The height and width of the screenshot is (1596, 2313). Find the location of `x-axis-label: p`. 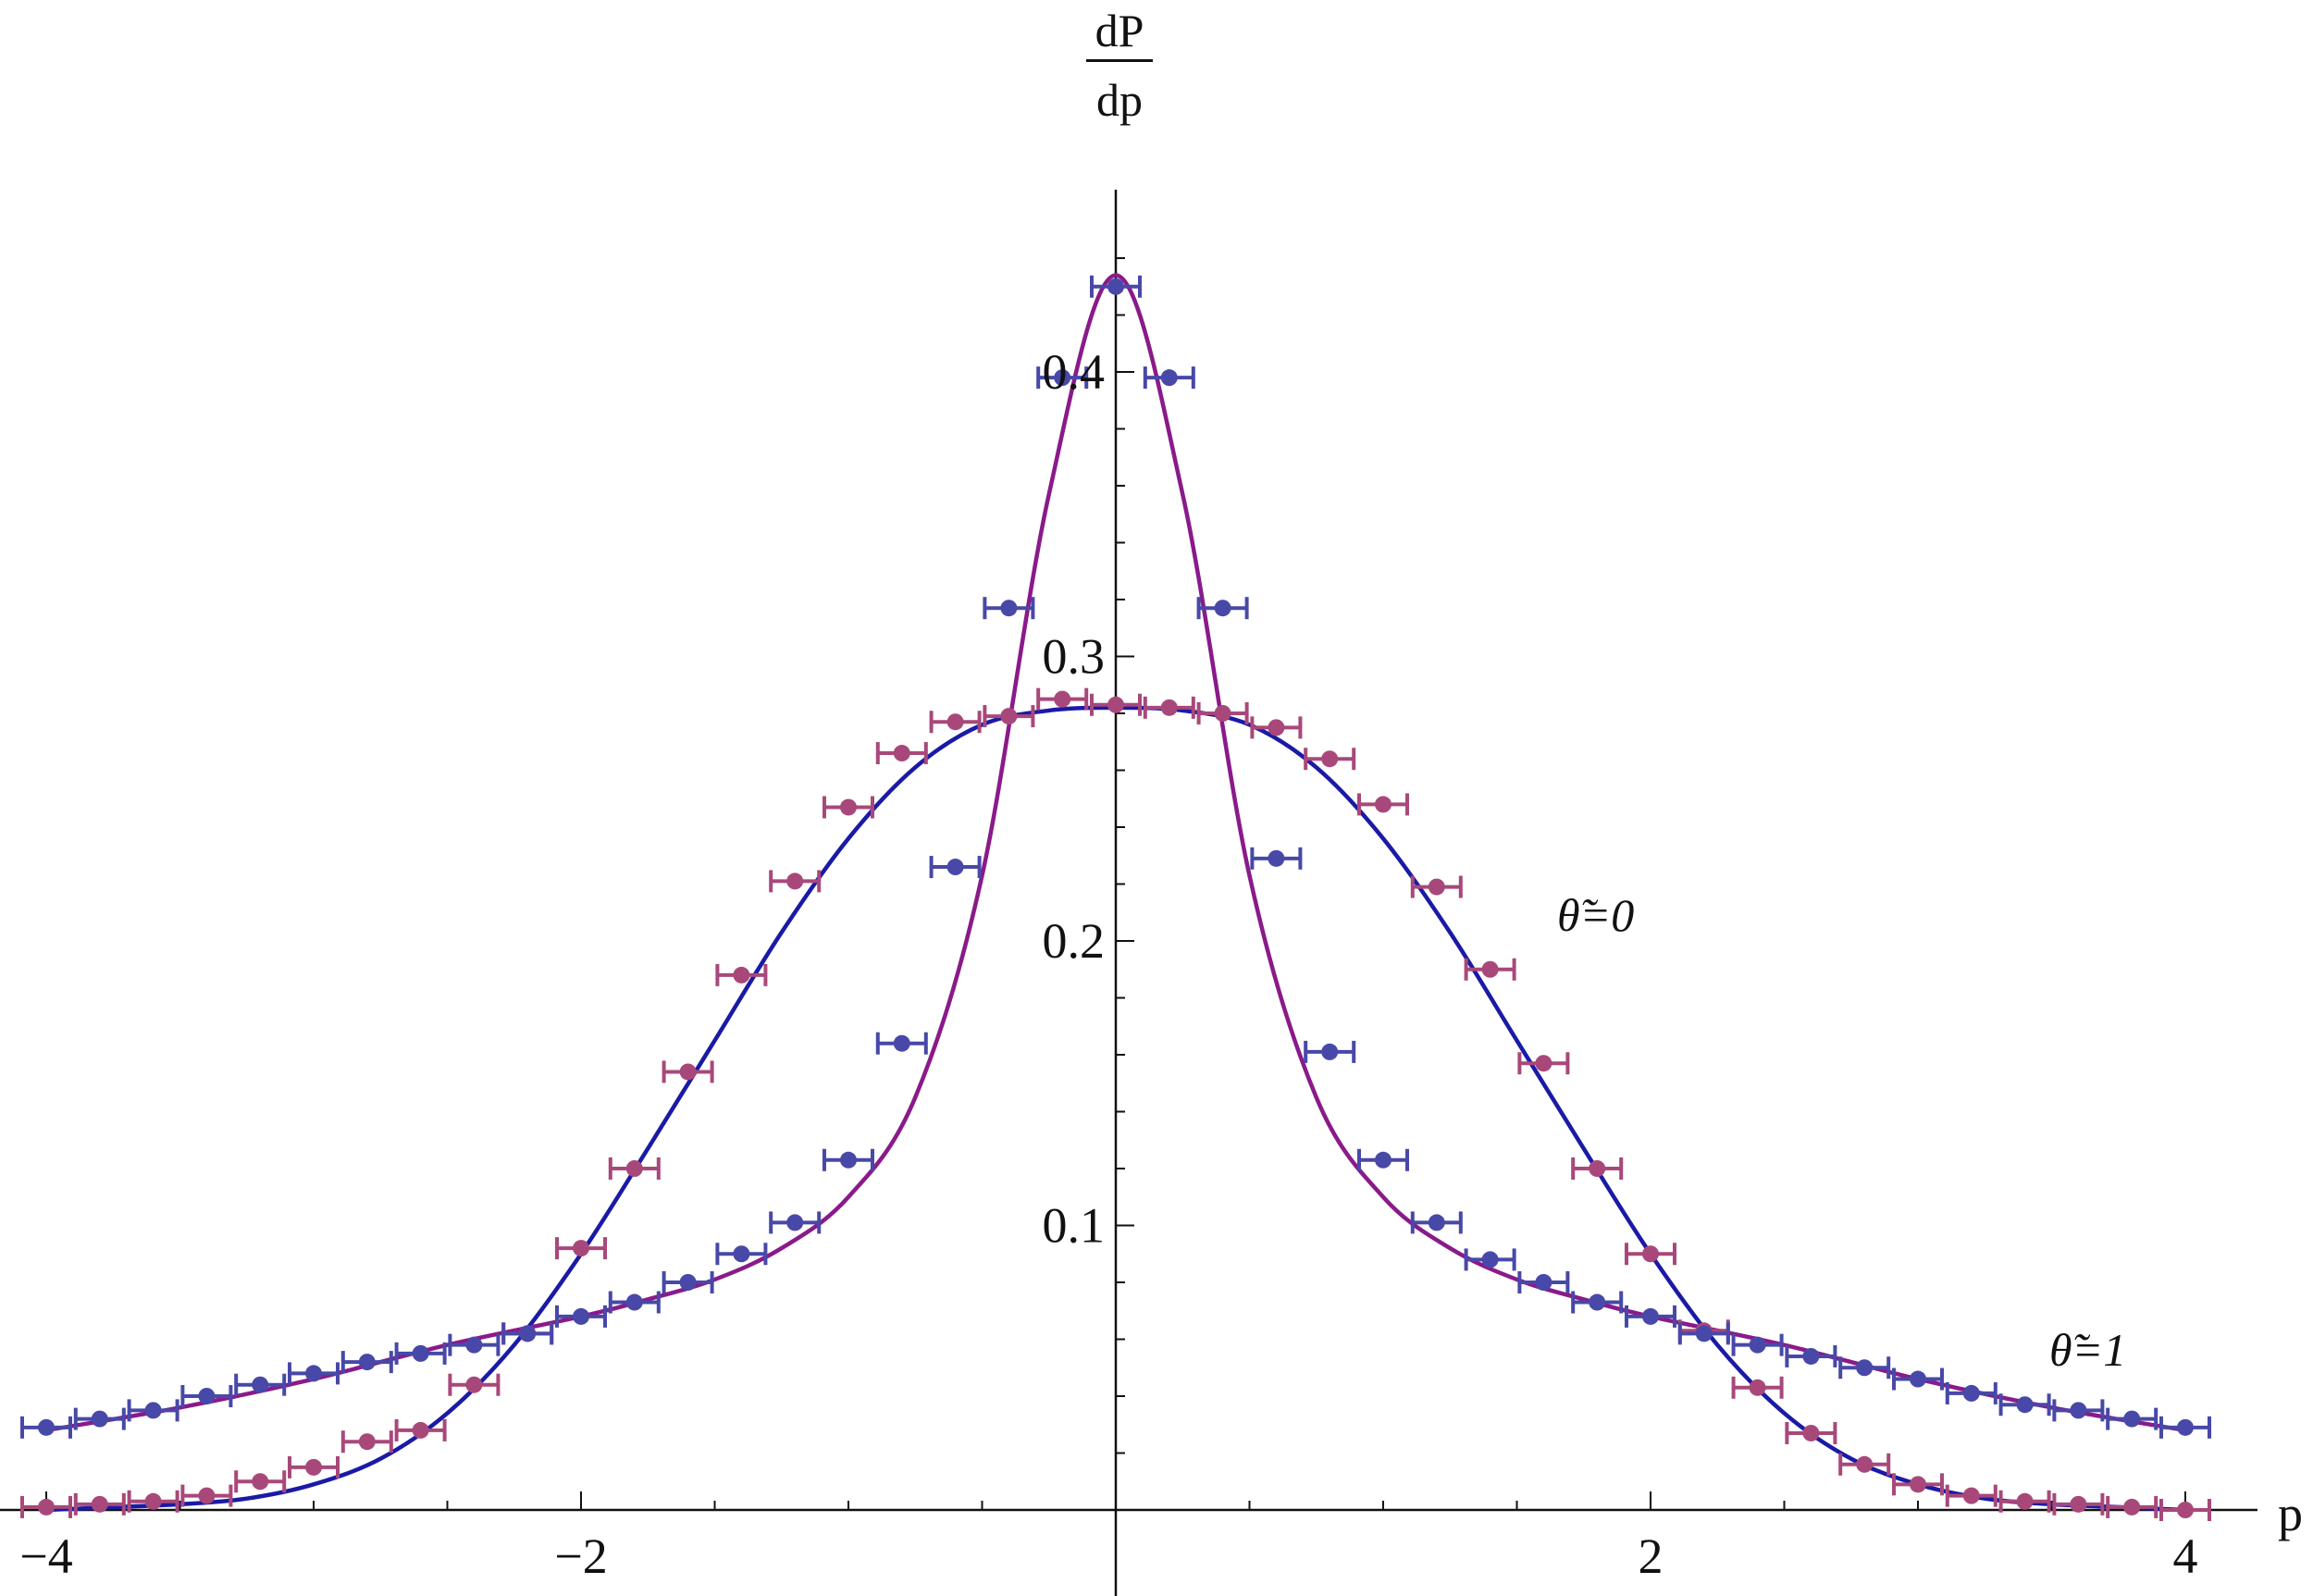

x-axis-label: p is located at coordinates (2290, 1513).